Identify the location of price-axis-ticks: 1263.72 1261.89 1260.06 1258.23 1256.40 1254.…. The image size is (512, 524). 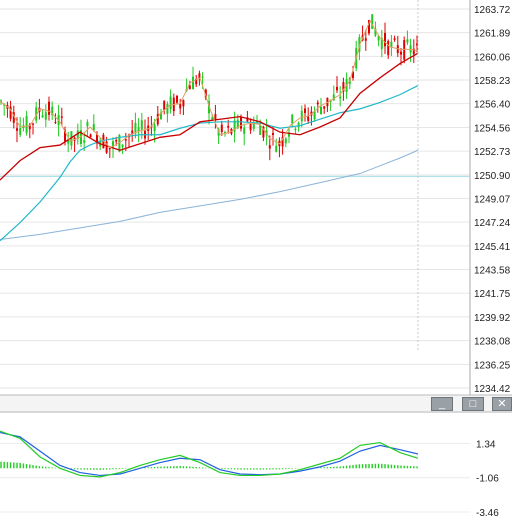
(492, 200).